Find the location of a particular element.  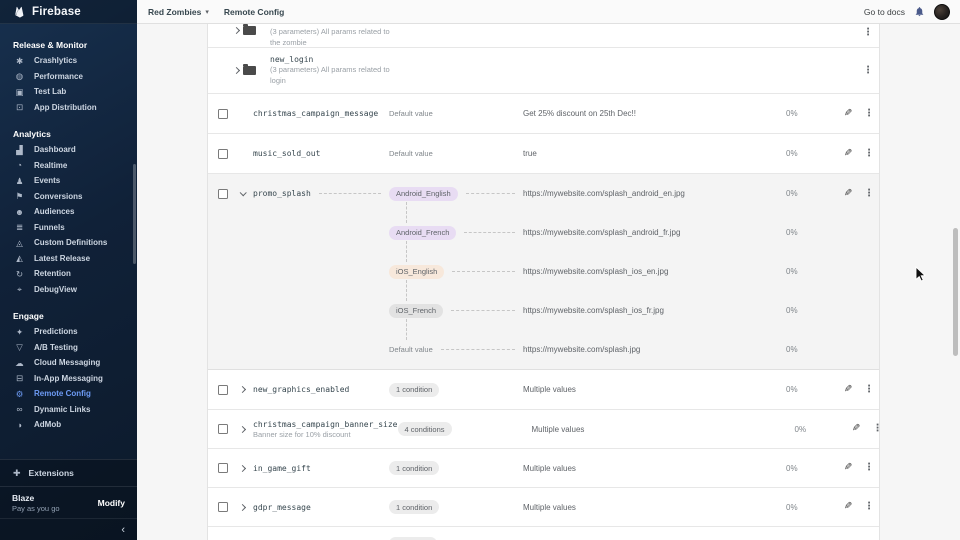

sidebar-item-in-app-messaging: ⊟ In-App Messaging is located at coordinates (68, 379).